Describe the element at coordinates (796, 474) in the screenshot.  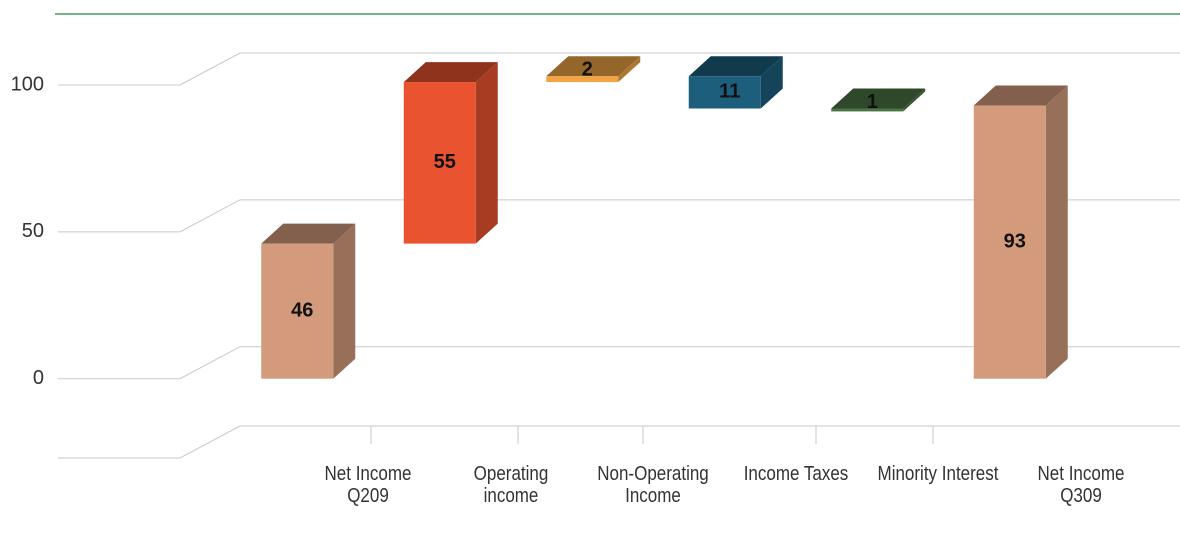
I see `x-tick-label: Income Taxes` at that location.